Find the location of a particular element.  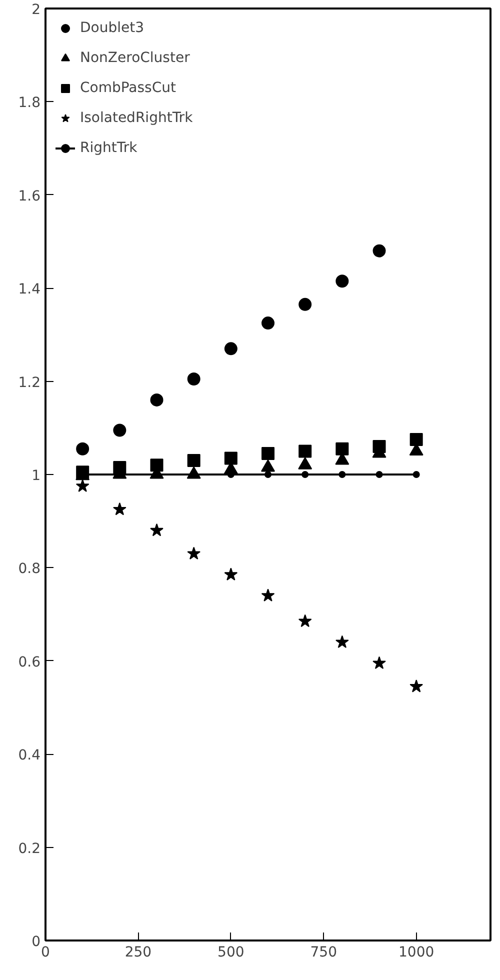

x-tick-label: 750 is located at coordinates (323, 952).